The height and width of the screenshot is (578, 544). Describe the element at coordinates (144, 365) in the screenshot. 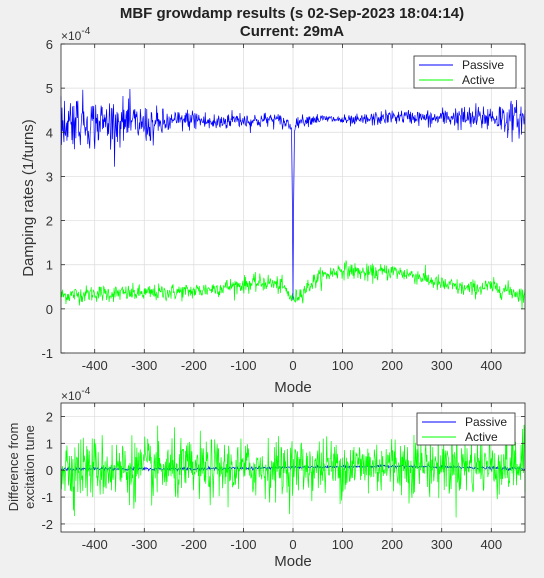

I see `top-xtick-label: -300` at that location.